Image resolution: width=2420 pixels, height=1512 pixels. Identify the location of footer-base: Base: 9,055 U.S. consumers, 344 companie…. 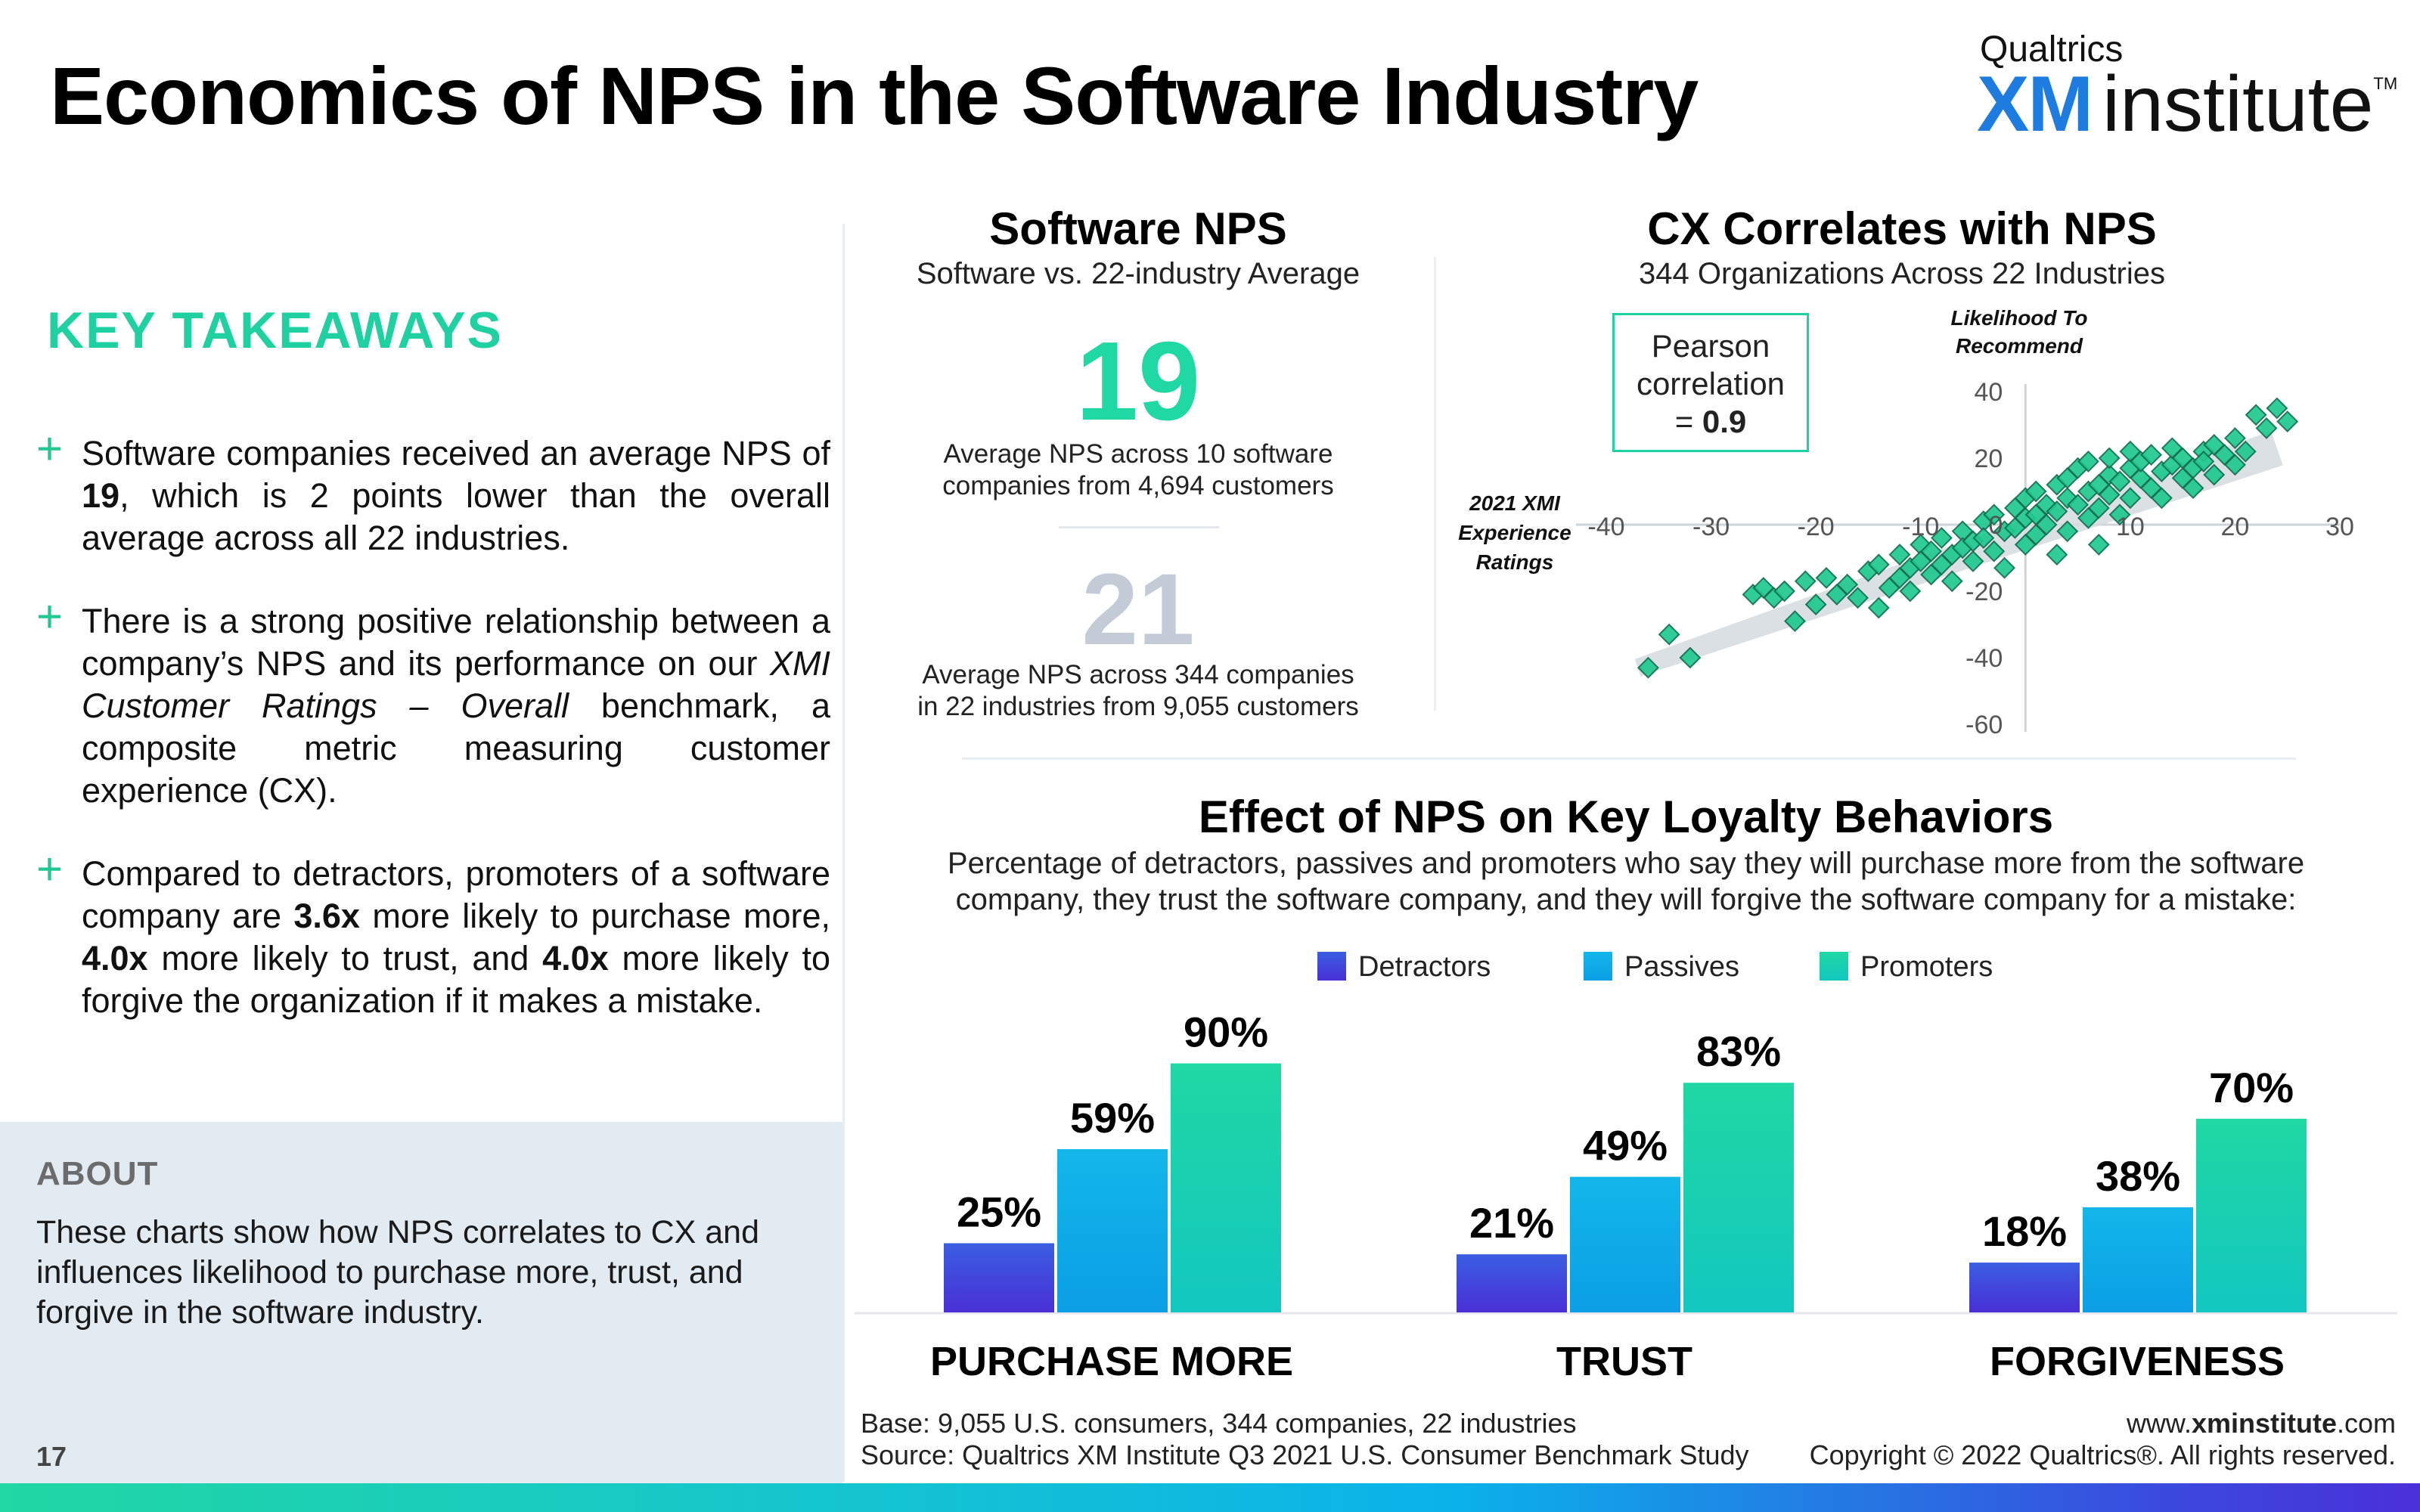
(1219, 1423).